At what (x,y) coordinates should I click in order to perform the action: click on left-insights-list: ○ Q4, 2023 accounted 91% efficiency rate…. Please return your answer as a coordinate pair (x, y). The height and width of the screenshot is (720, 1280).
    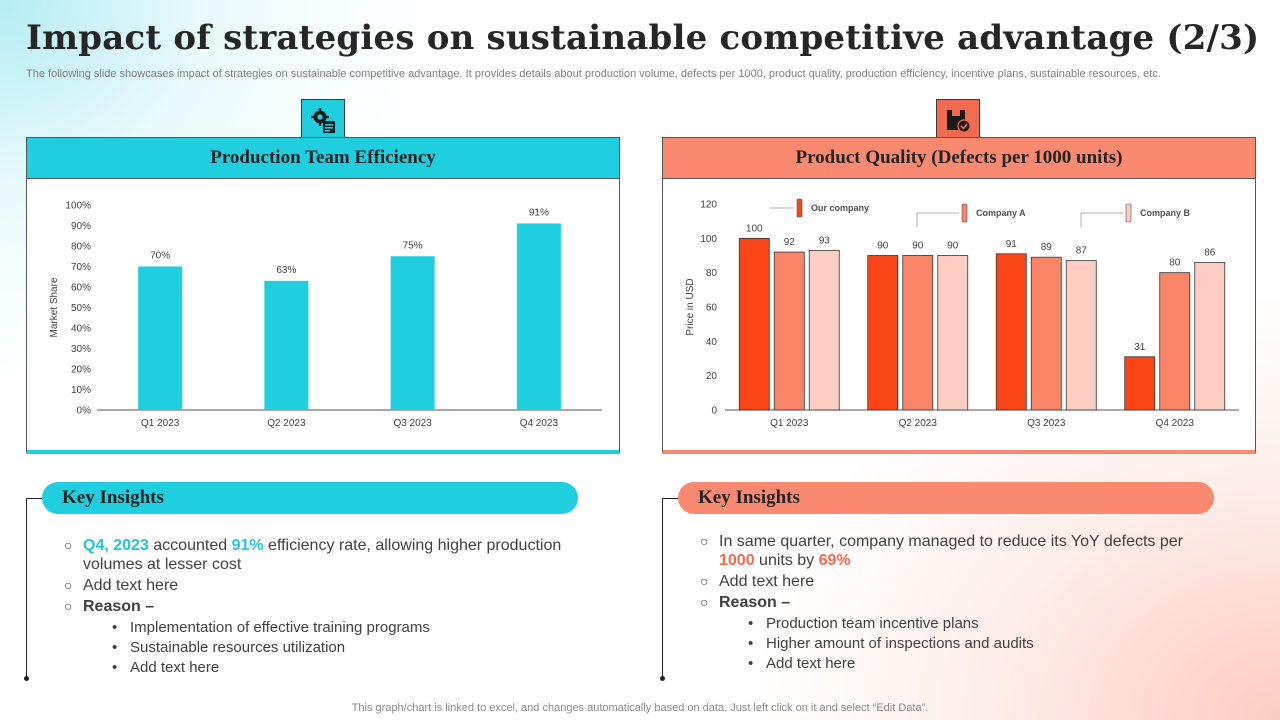
    Looking at the image, I should click on (324, 607).